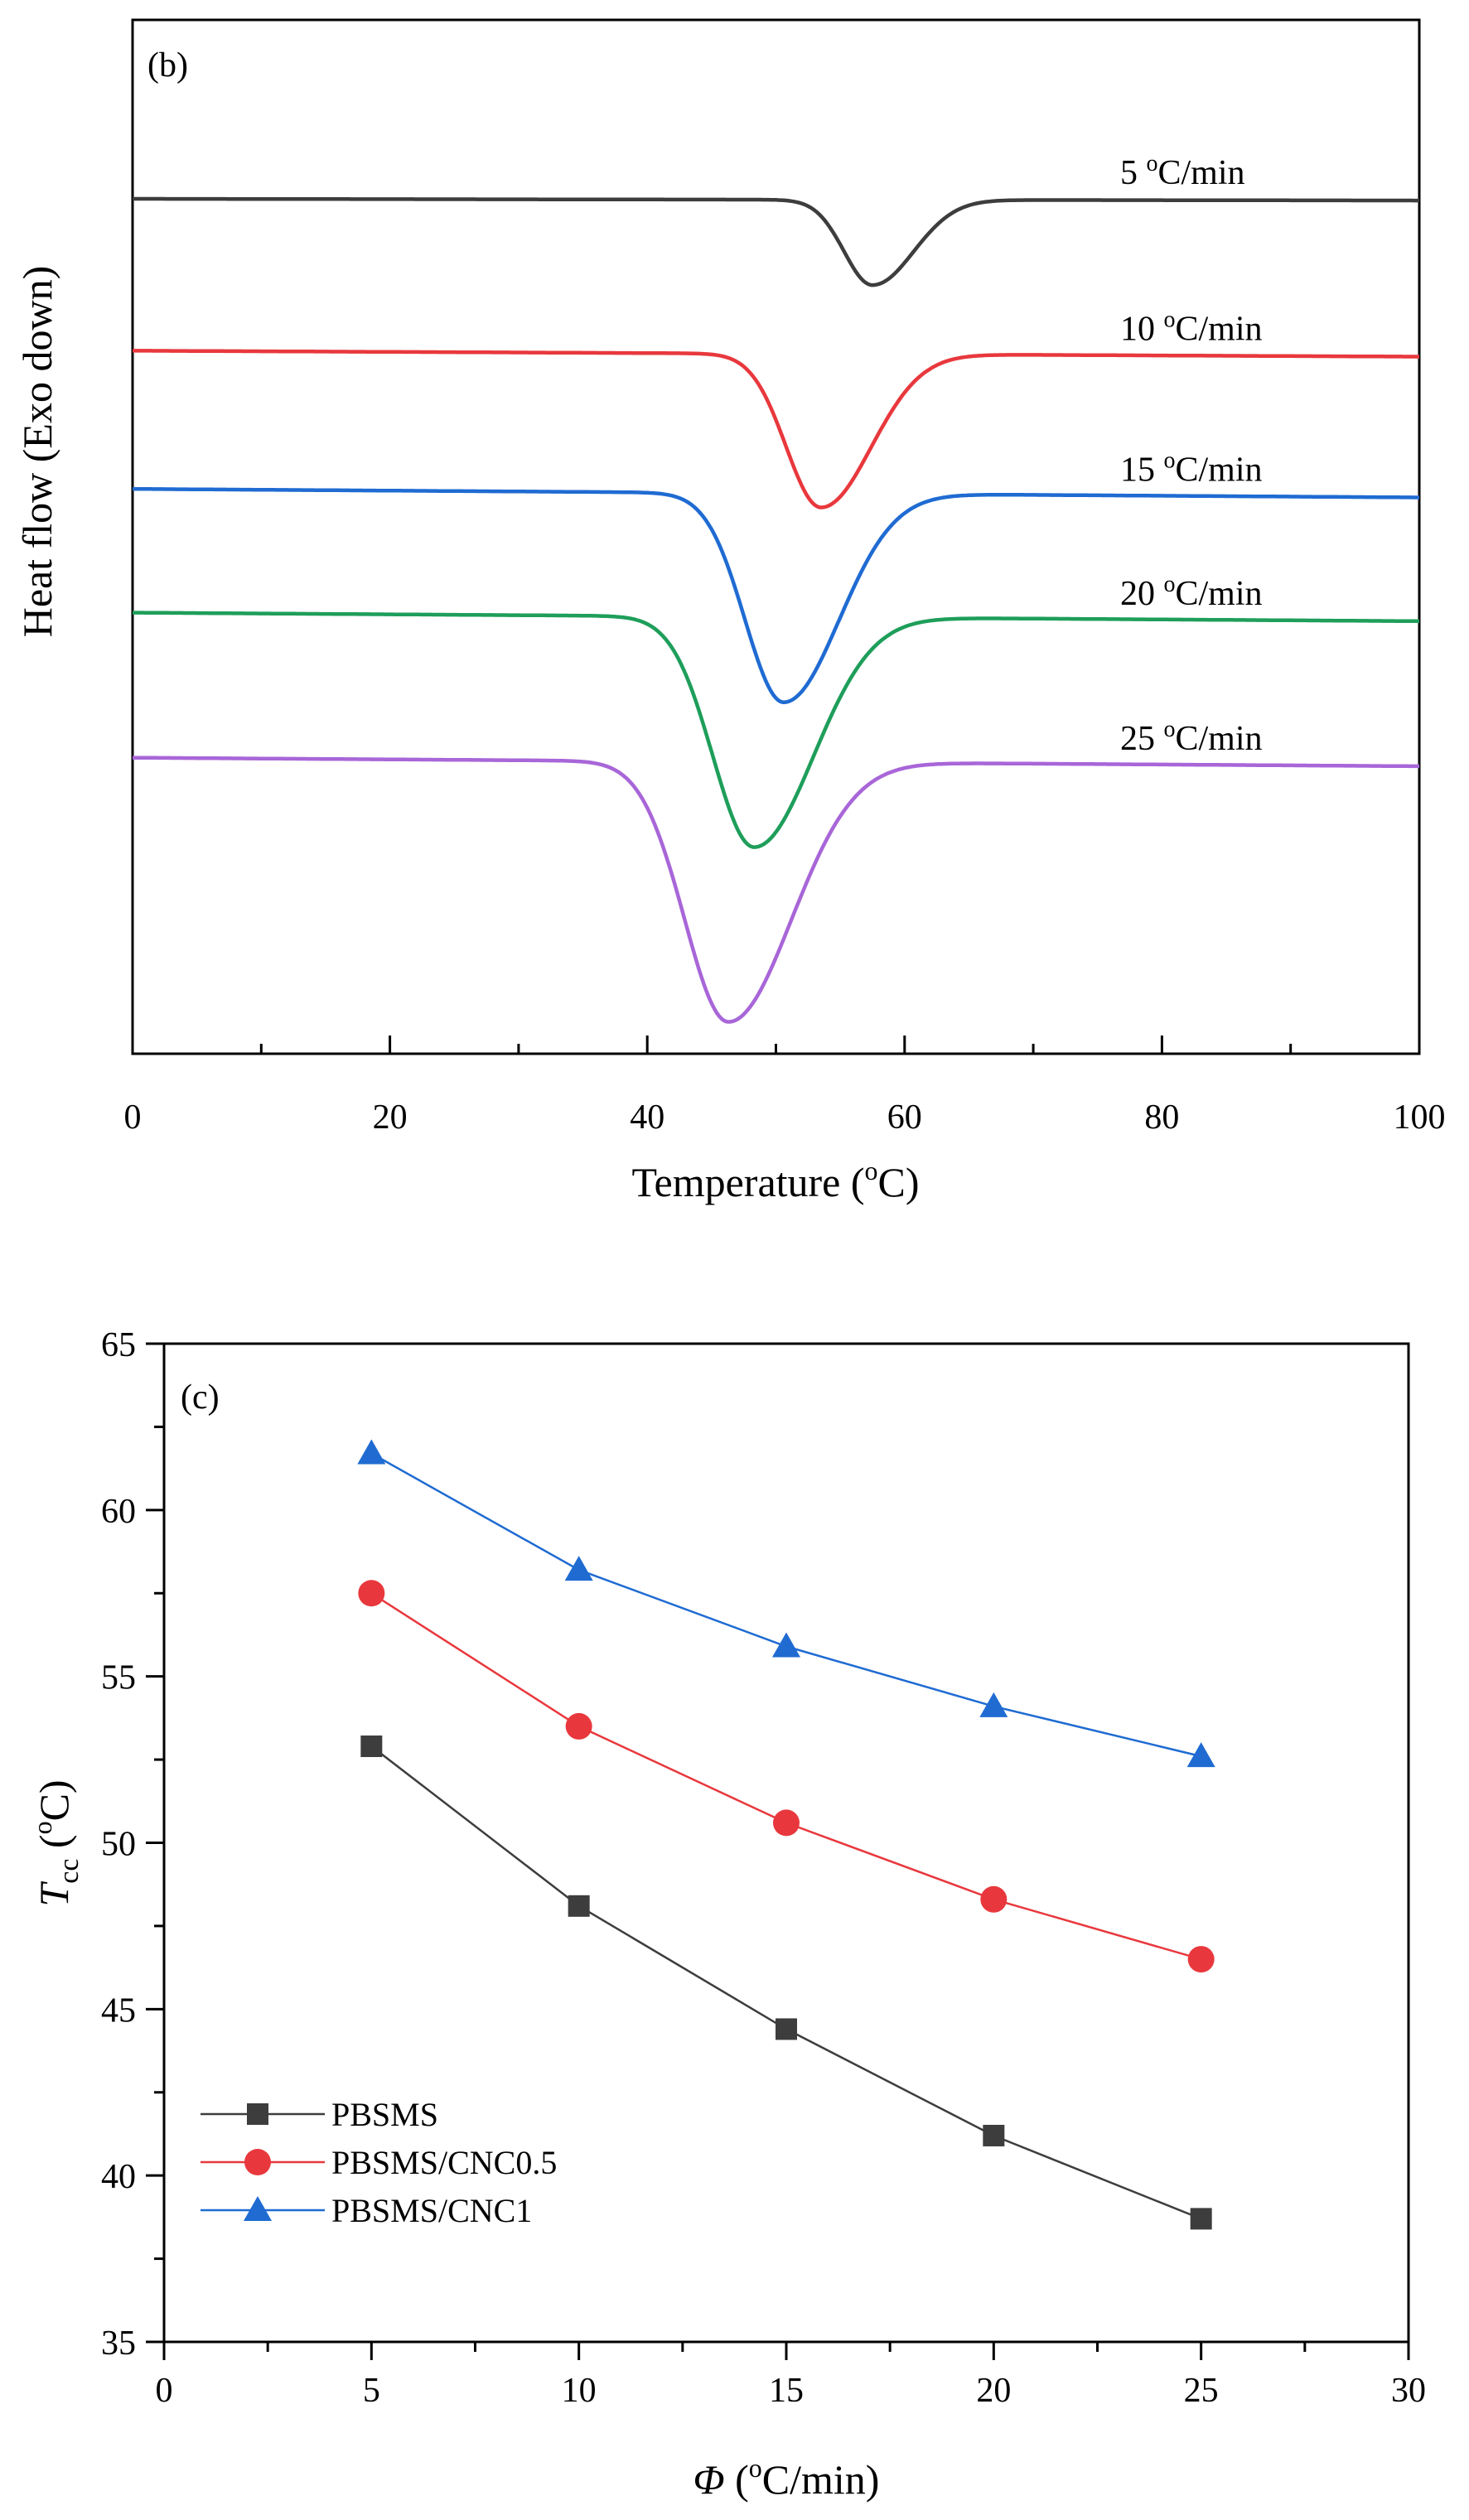 The image size is (1469, 2520). Describe the element at coordinates (579, 2391) in the screenshot. I see `tcc-x-tick-label: 10` at that location.